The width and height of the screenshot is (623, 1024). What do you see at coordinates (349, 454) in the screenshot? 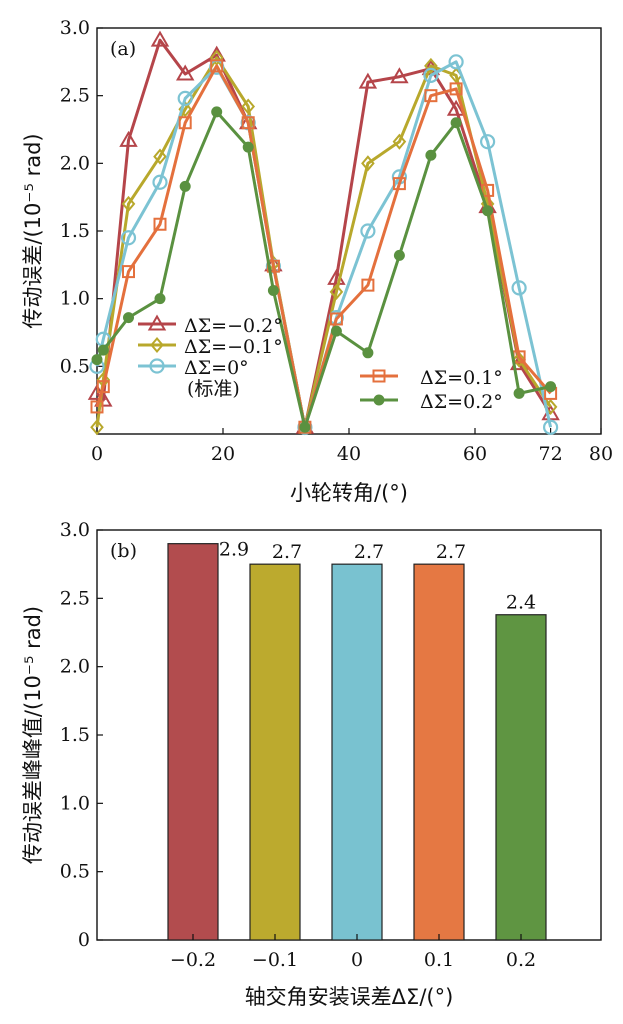
I see `x-tick-label: 40` at bounding box center [349, 454].